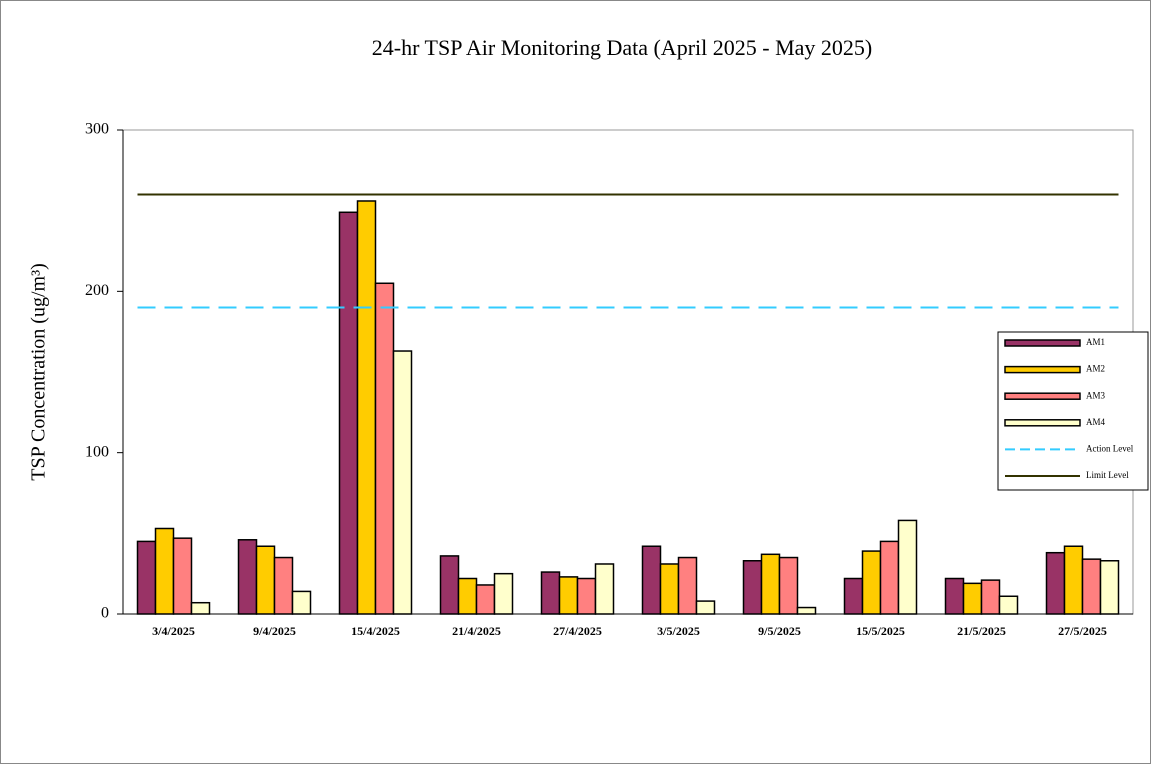  Describe the element at coordinates (1095, 342) in the screenshot. I see `legend-label: AM1` at that location.